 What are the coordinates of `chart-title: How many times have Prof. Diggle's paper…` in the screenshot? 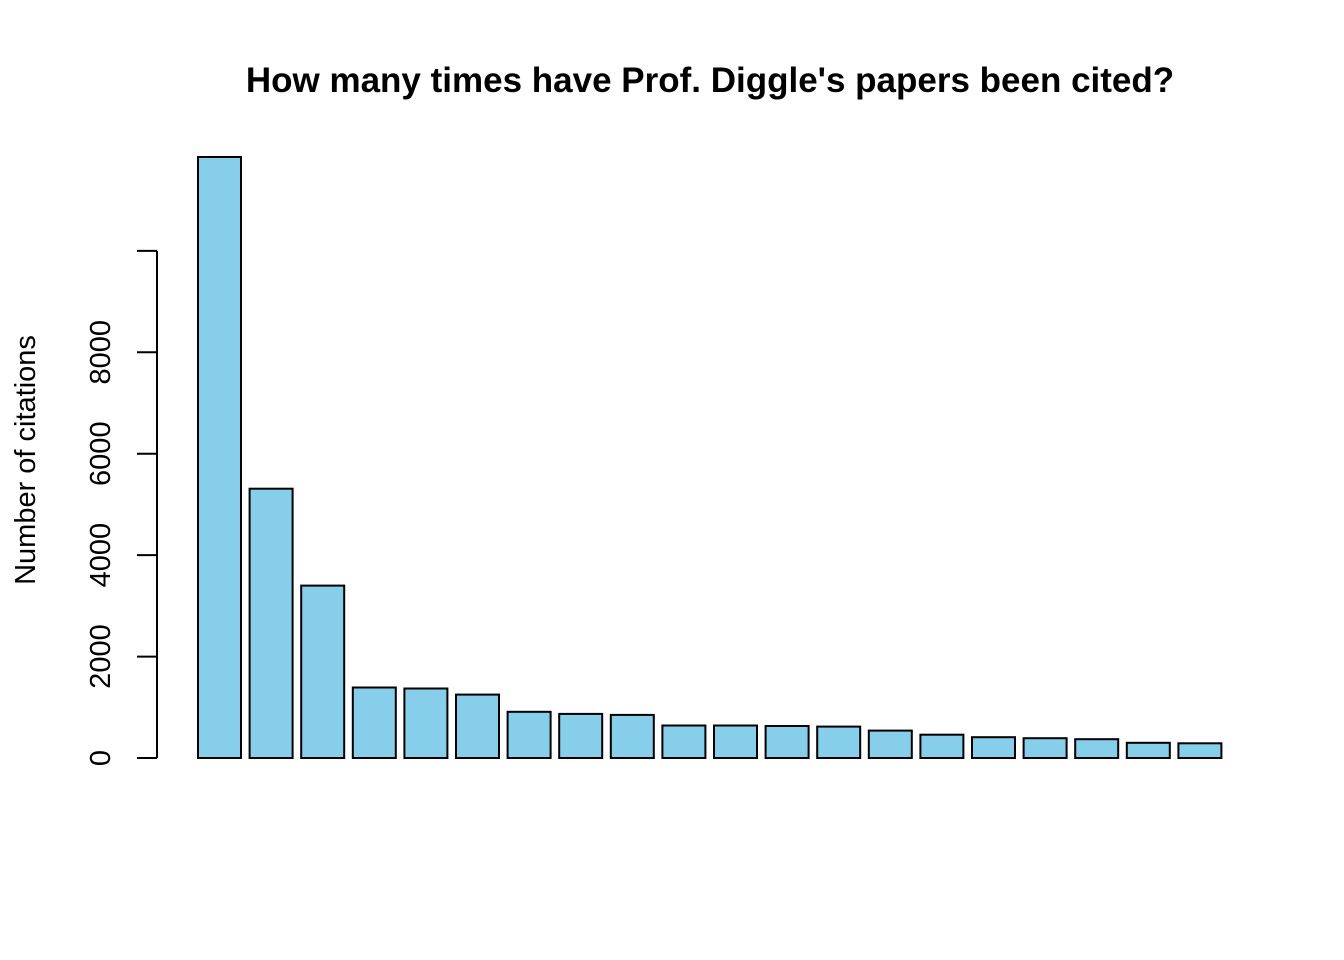 It's located at (710, 80).